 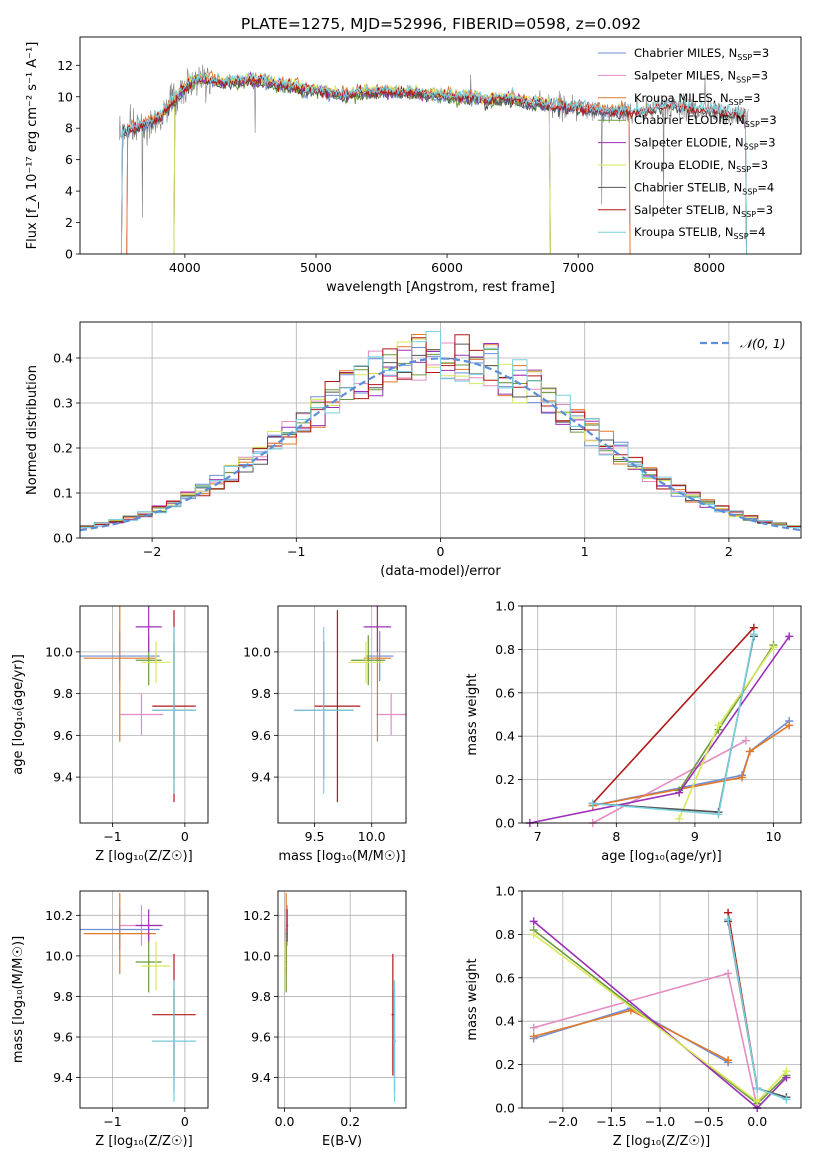 I want to click on legend-label: Kroupa MILES, N, so click(x=681, y=98).